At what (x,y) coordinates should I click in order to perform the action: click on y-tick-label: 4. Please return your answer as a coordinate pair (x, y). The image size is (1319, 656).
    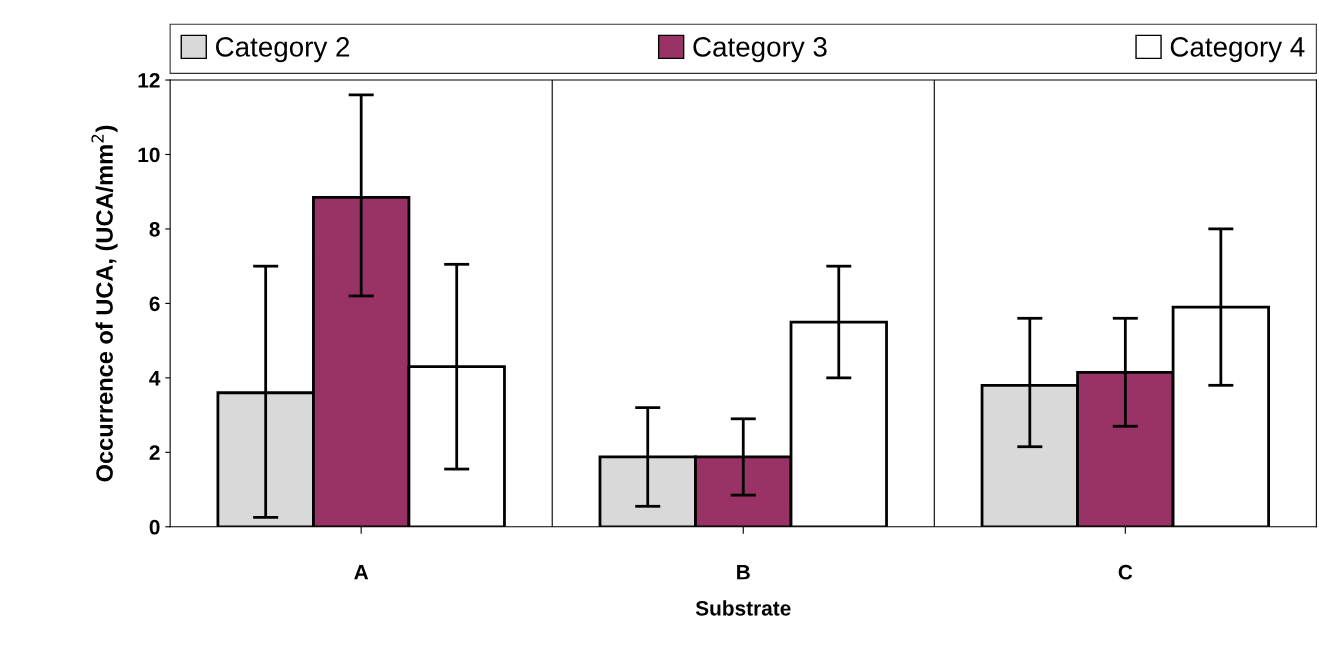
    Looking at the image, I should click on (155, 378).